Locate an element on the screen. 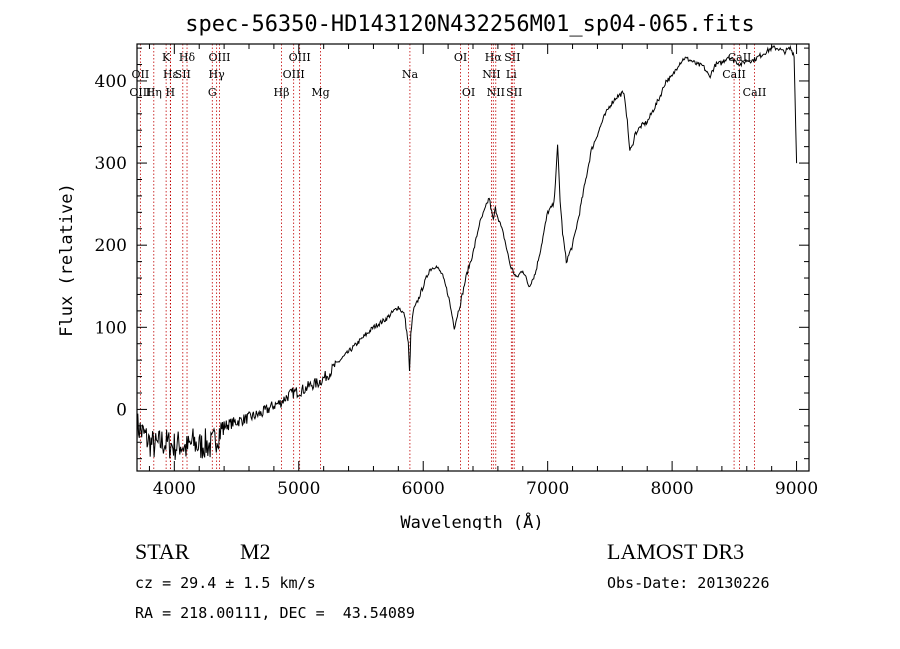  marker-label: Hδ is located at coordinates (187, 57).